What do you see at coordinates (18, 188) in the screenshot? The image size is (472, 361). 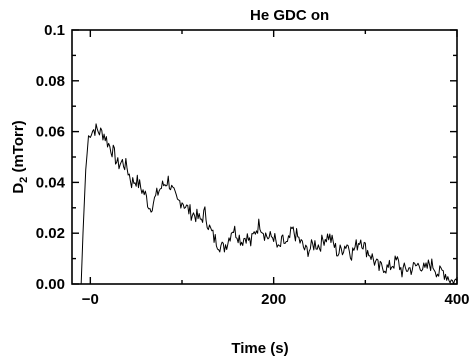 I see `y-axis-title-main: D` at bounding box center [18, 188].